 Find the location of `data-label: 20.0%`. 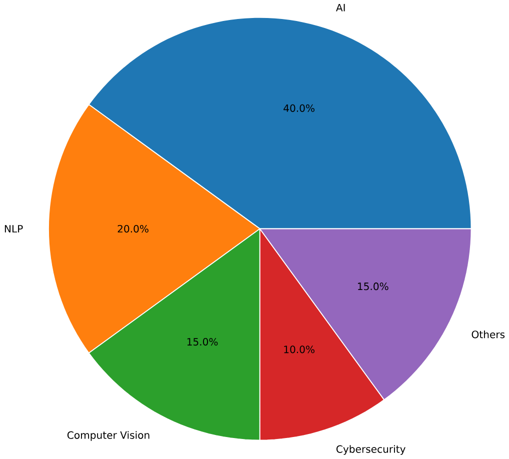

data-label: 20.0% is located at coordinates (133, 229).